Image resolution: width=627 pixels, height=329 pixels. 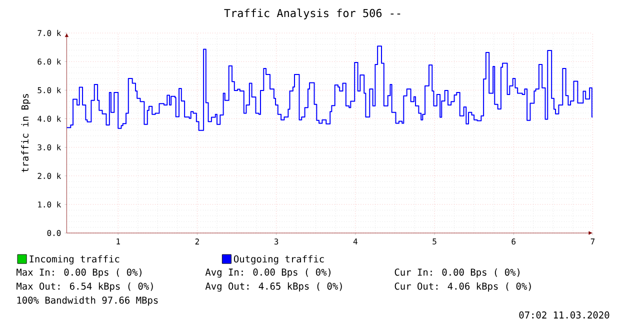 I want to click on text: Max In: 0.00 Bps ( 0%), so click(x=79, y=273).